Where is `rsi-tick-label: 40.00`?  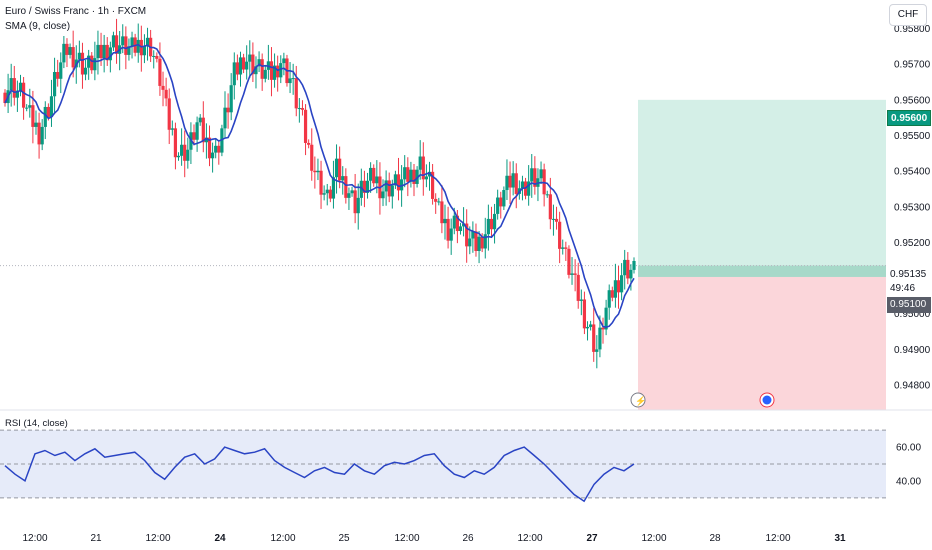
rsi-tick-label: 40.00 is located at coordinates (908, 481).